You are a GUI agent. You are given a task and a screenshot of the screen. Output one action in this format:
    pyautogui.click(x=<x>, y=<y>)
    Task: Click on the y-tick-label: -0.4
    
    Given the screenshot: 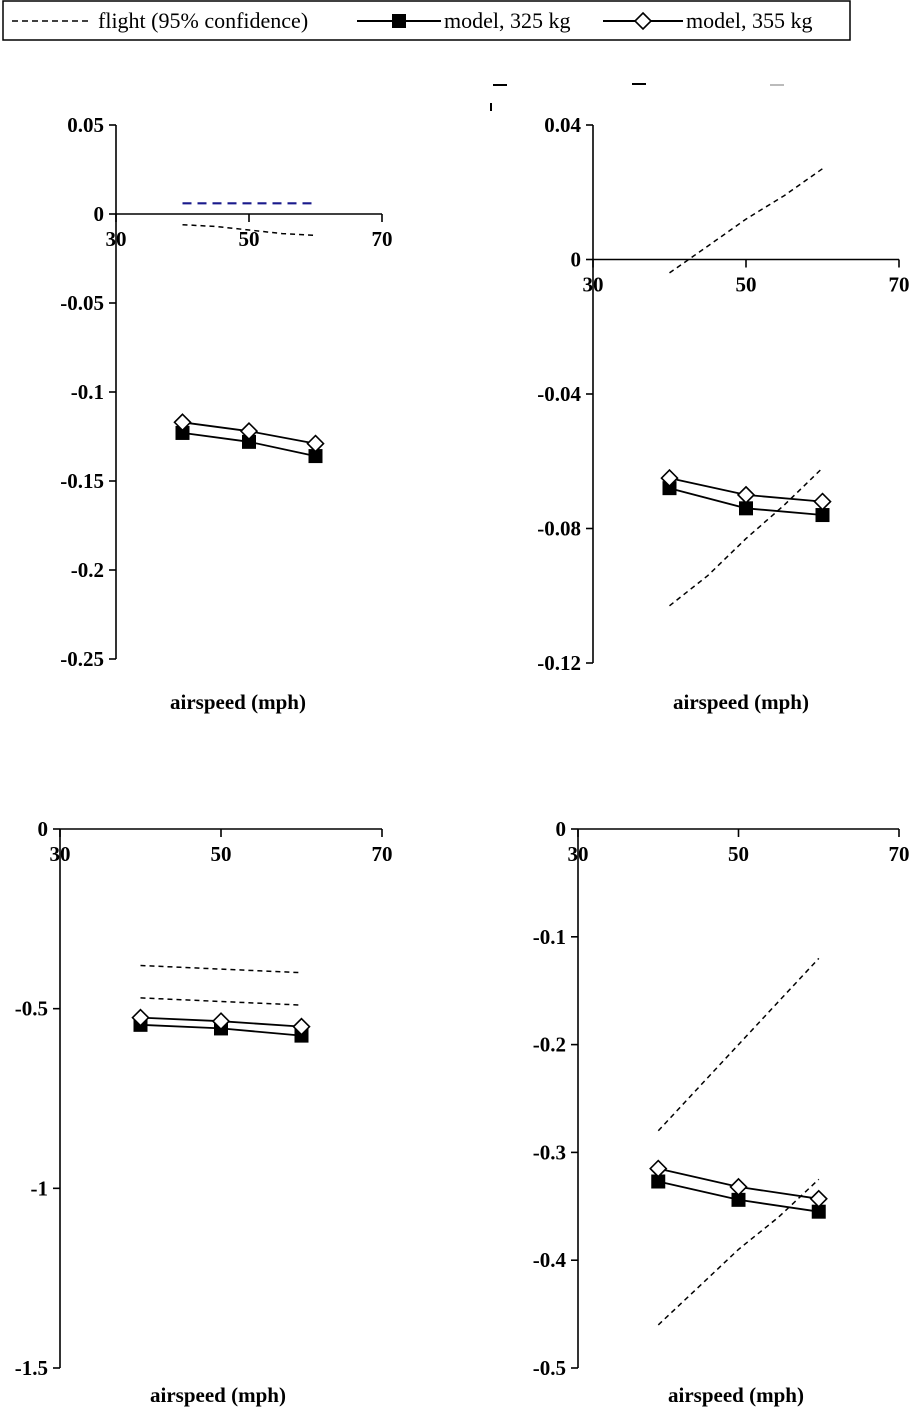 What is the action you would take?
    pyautogui.click(x=550, y=1260)
    